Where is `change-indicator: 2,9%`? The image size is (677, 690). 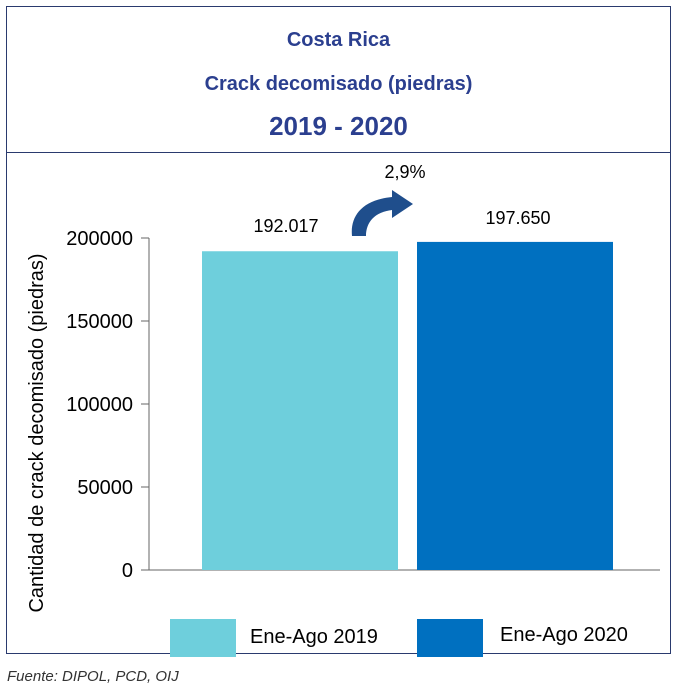 change-indicator: 2,9% is located at coordinates (388, 199).